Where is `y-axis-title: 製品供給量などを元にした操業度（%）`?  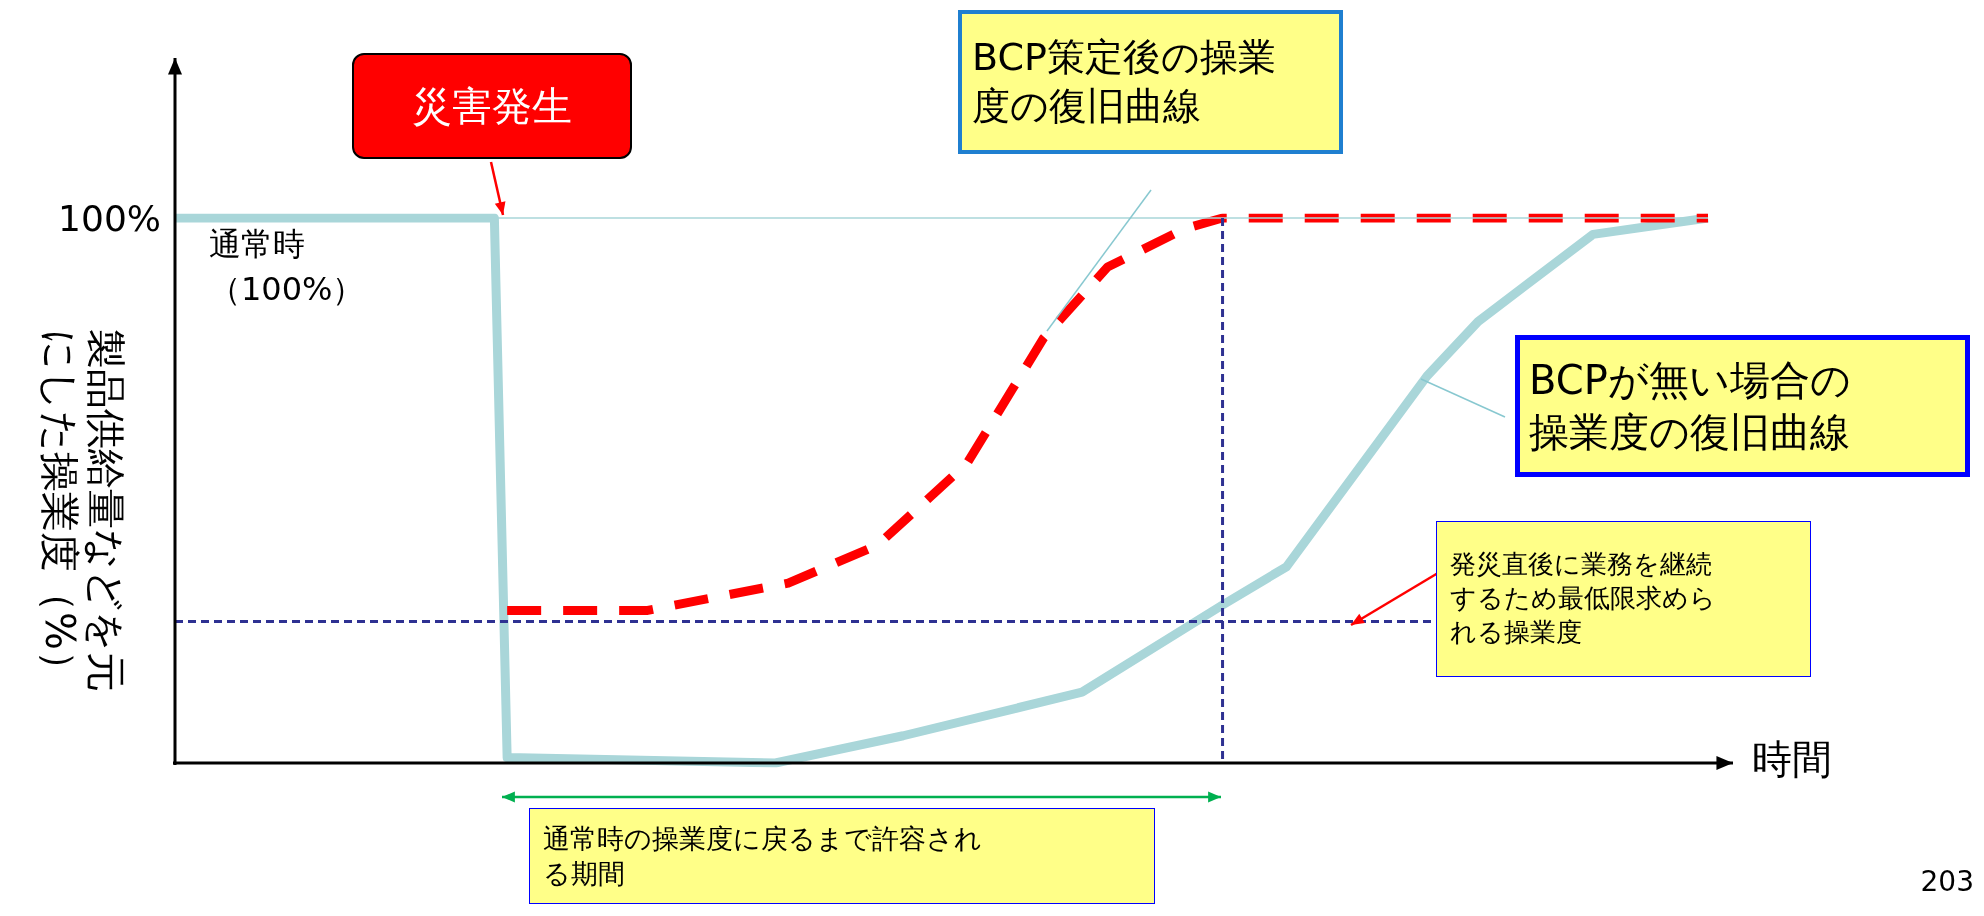 y-axis-title: 製品供給量などを元にした操業度（%） is located at coordinates (83, 511).